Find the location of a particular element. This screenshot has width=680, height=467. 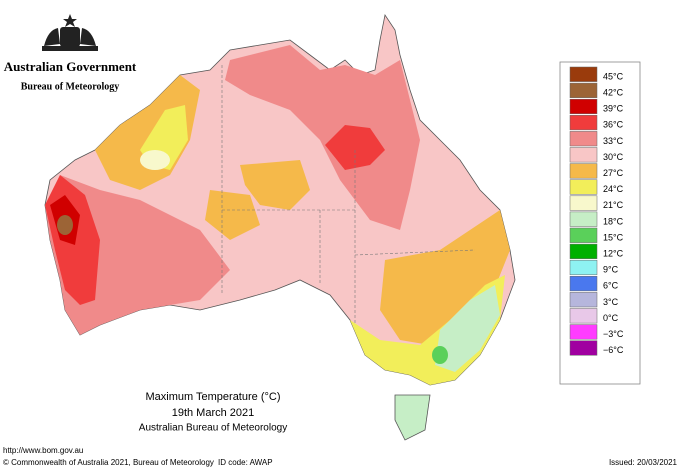

footer-url: http://www.bom.gov.au is located at coordinates (43, 450).